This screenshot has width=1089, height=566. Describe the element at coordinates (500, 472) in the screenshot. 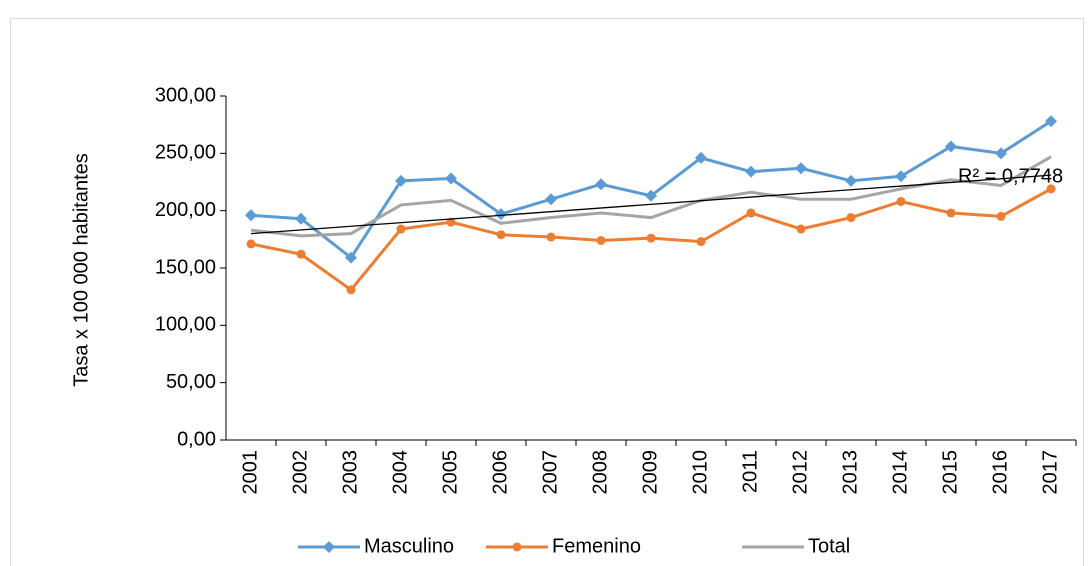

I see `x-tick-label: 2006` at that location.